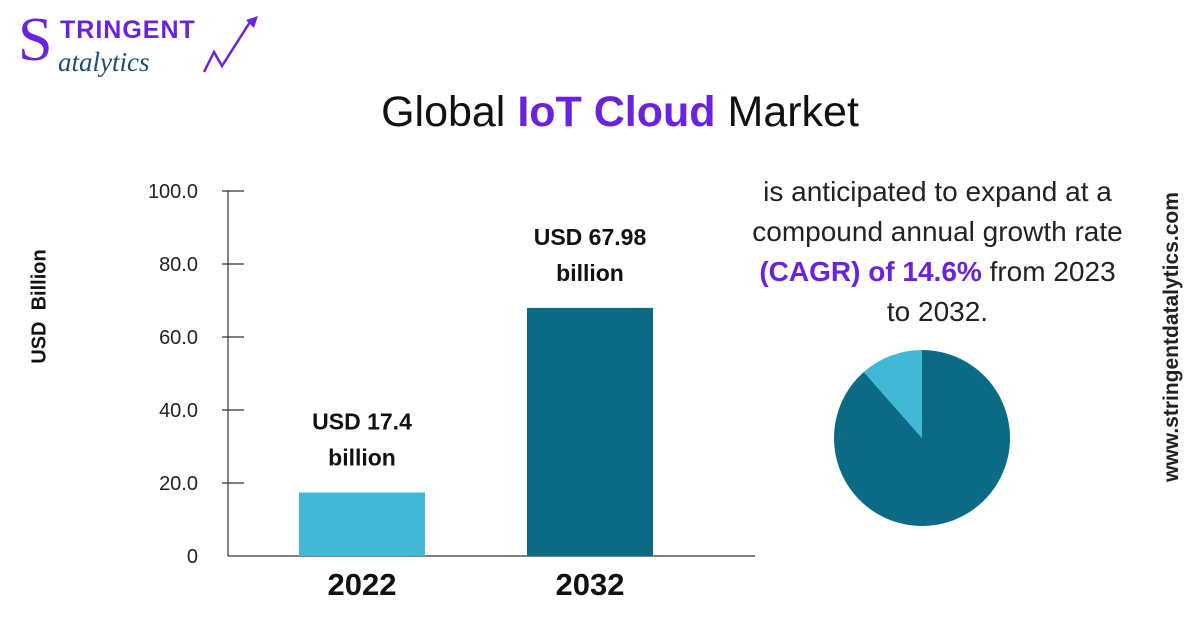  Describe the element at coordinates (178, 484) in the screenshot. I see `y-tick-label: 20.0` at that location.